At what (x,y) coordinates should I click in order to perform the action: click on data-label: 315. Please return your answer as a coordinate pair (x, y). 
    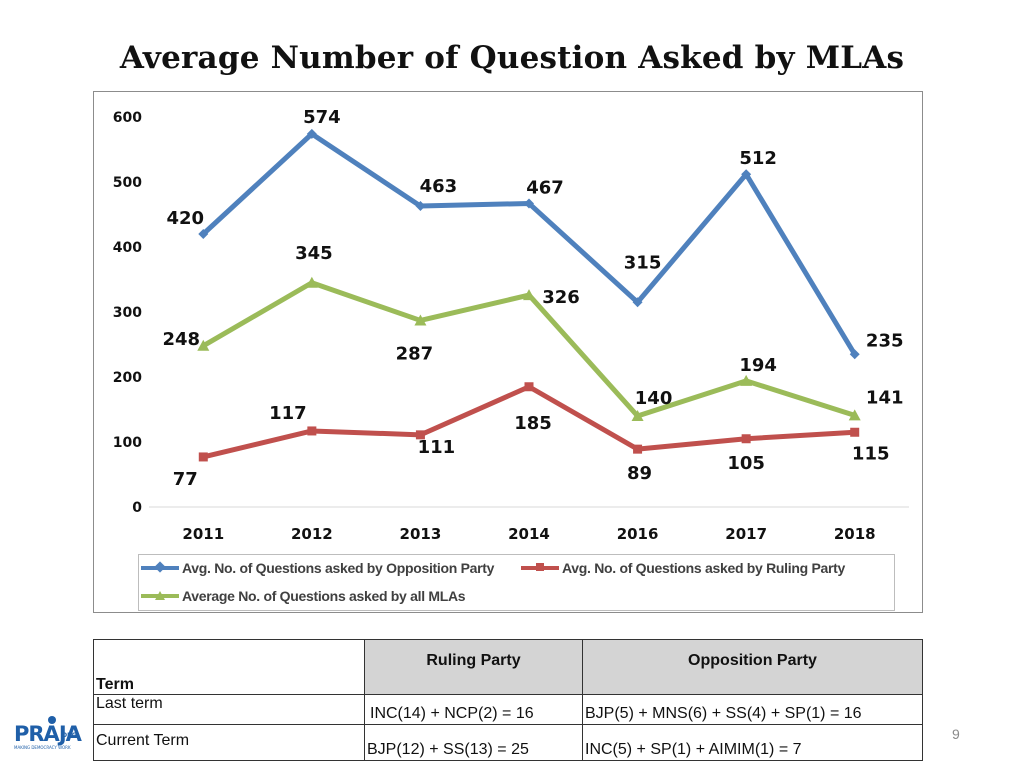
    Looking at the image, I should click on (643, 262).